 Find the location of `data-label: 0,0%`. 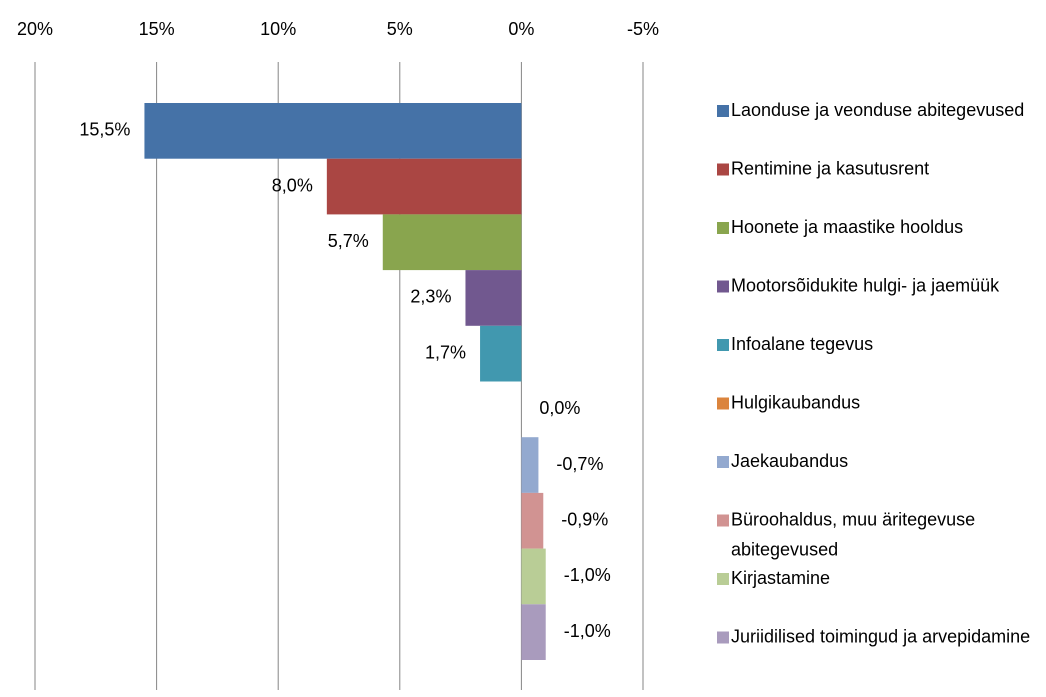

data-label: 0,0% is located at coordinates (559, 408).